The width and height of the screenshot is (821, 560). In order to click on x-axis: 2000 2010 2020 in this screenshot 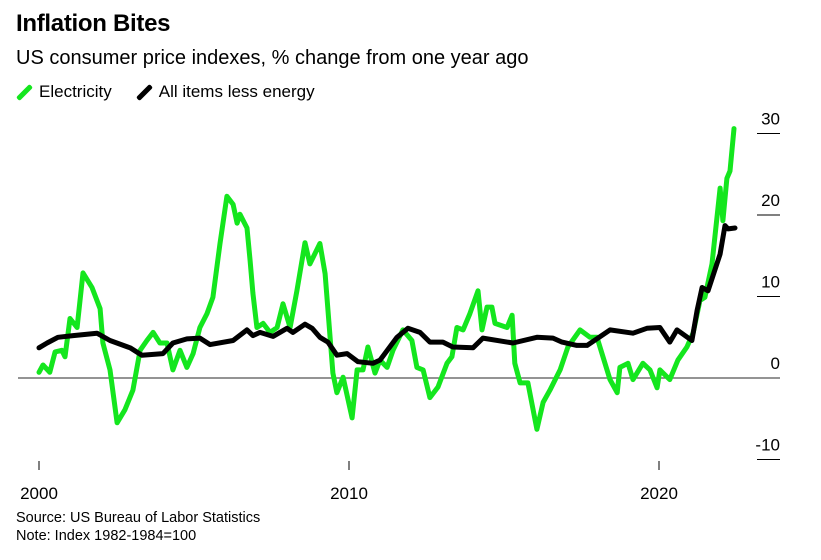, I will do `click(349, 482)`.